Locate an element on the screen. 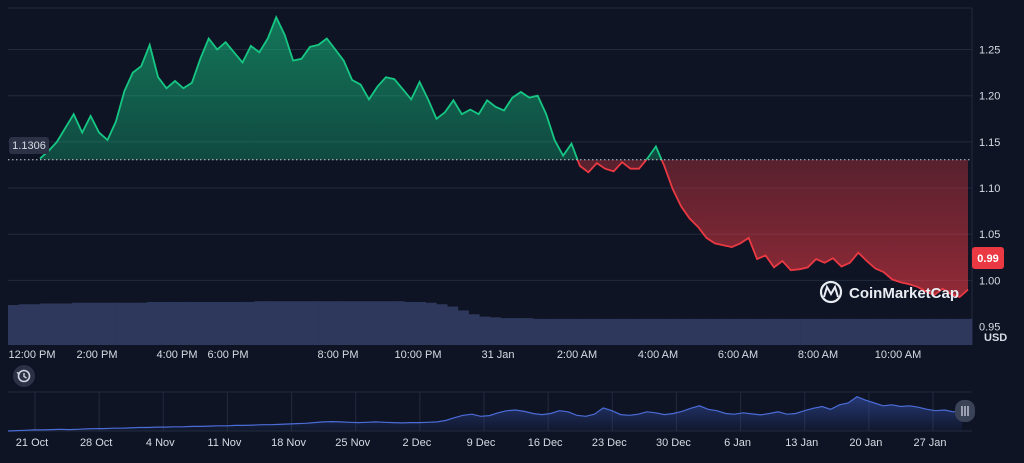  overview-line is located at coordinates (485, 414).